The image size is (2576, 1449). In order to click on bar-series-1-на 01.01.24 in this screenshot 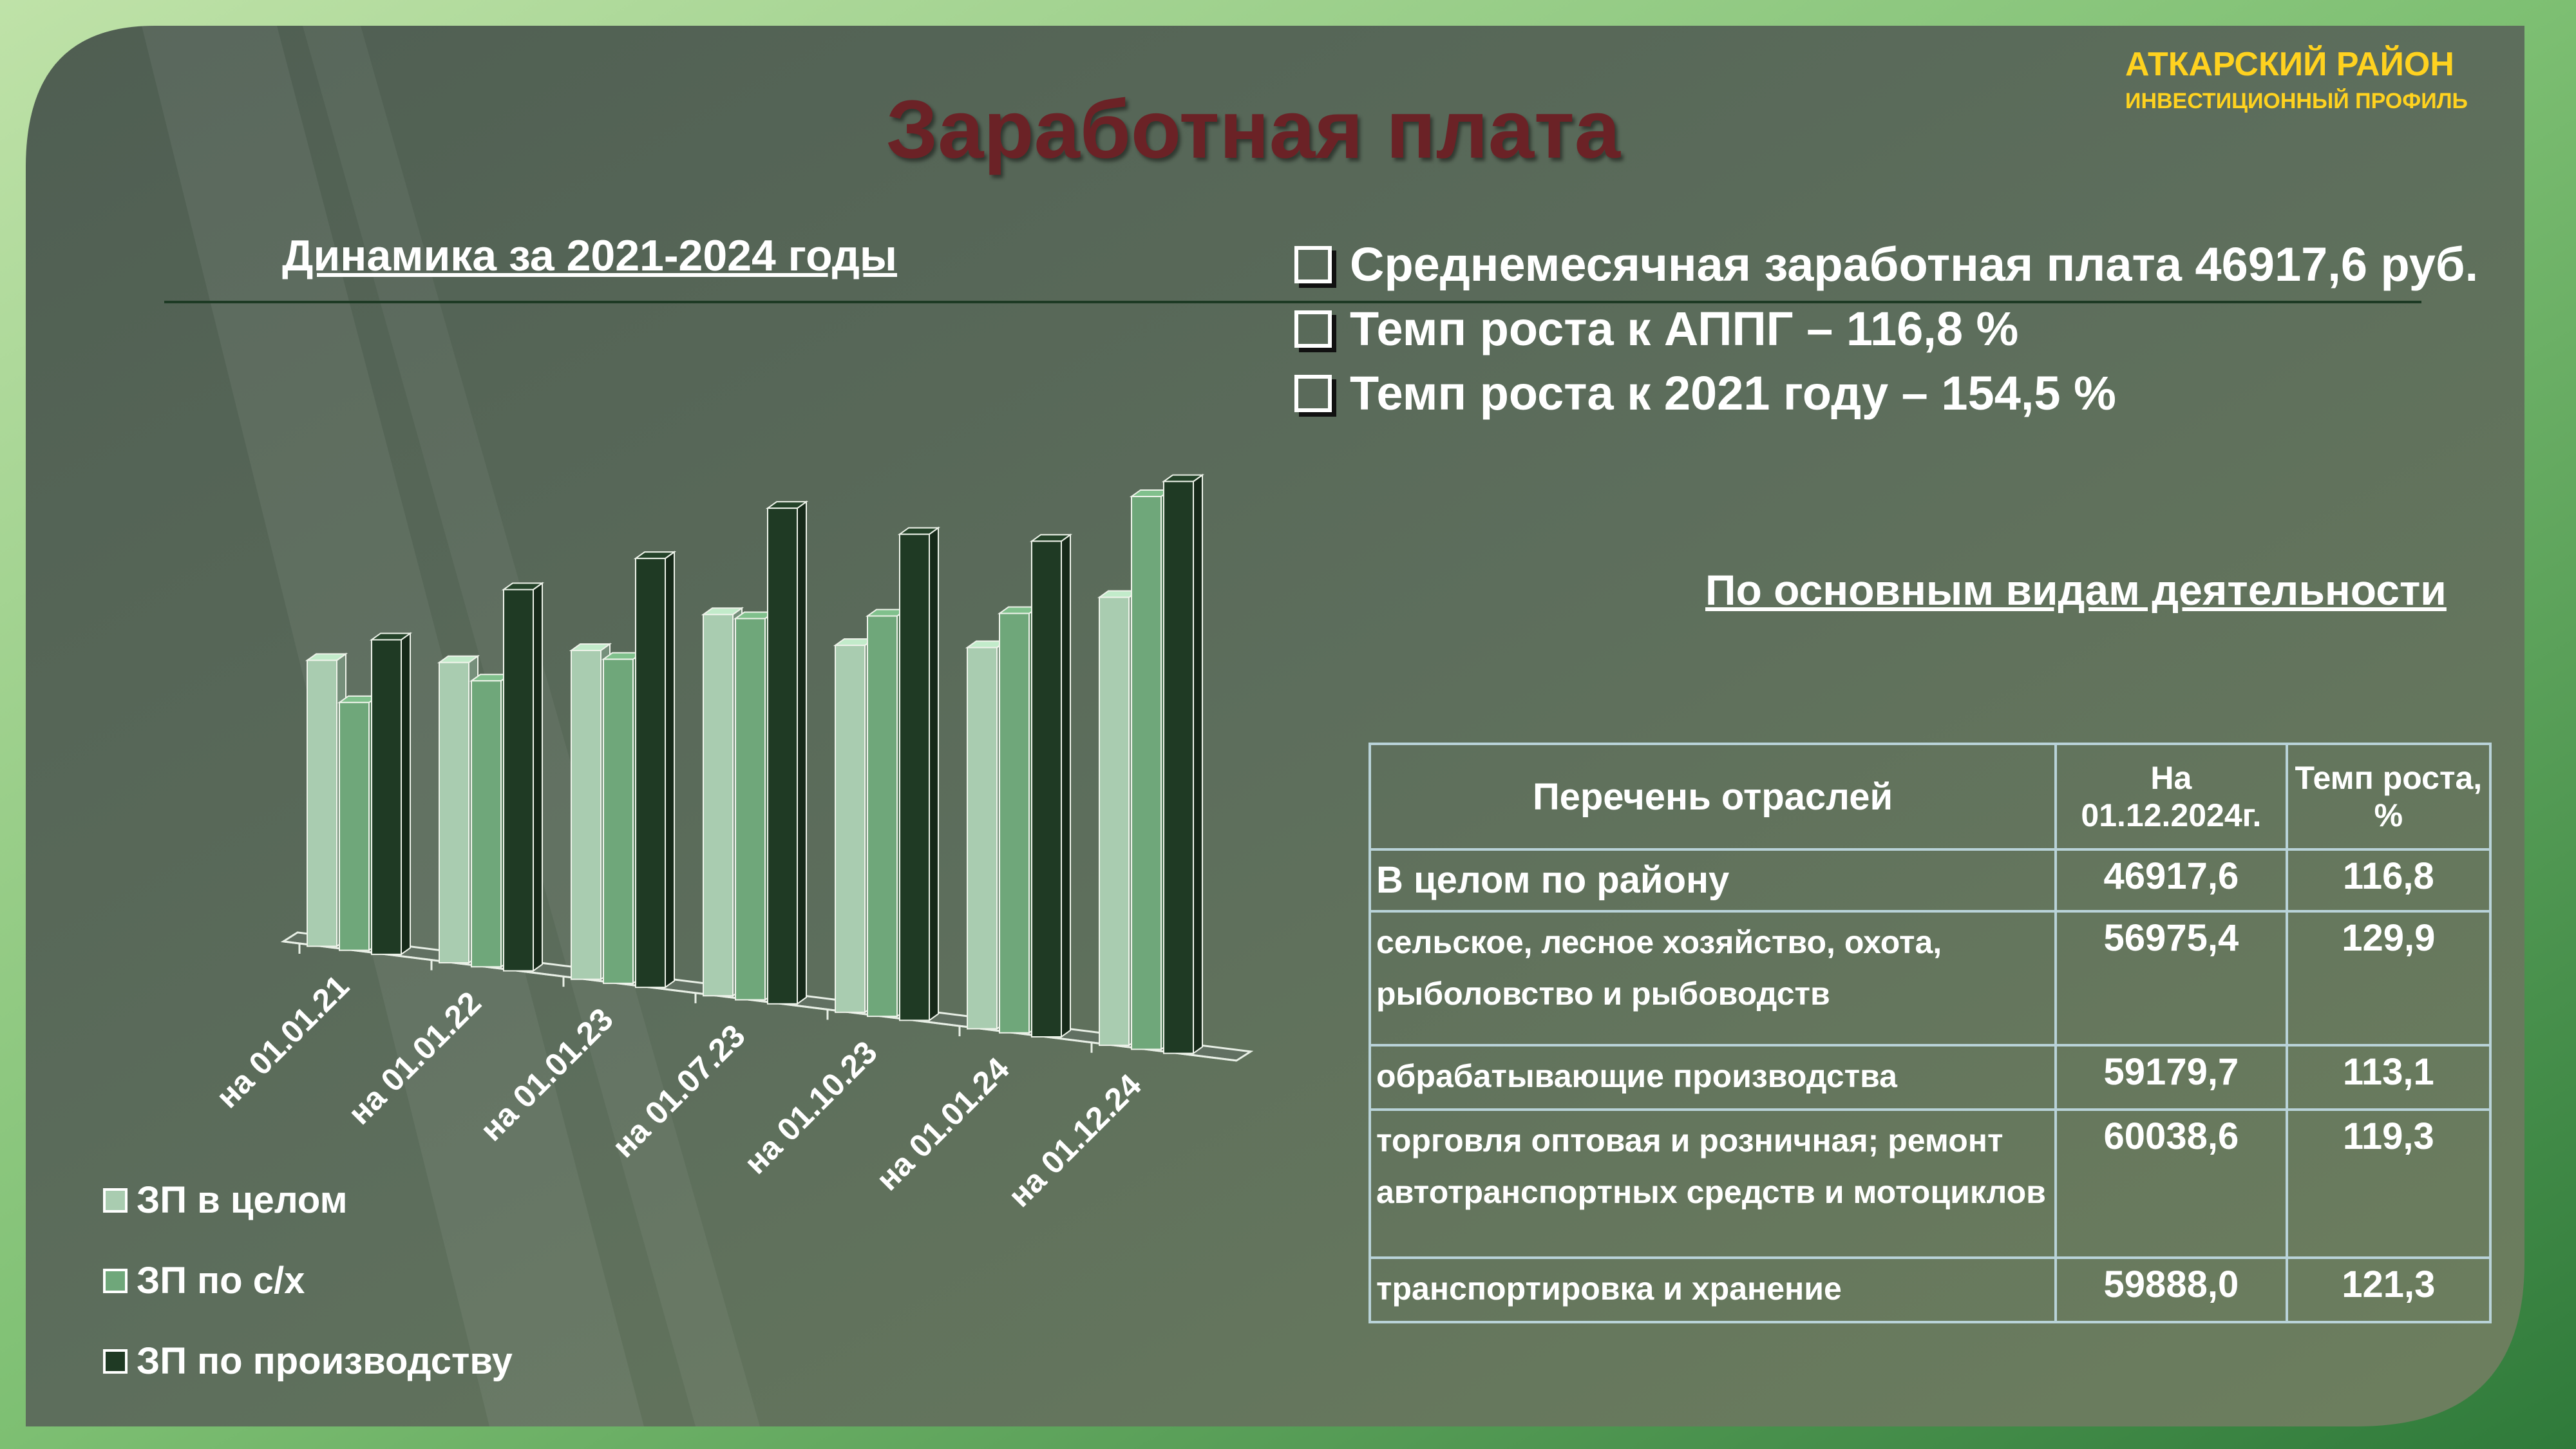, I will do `click(982, 839)`.